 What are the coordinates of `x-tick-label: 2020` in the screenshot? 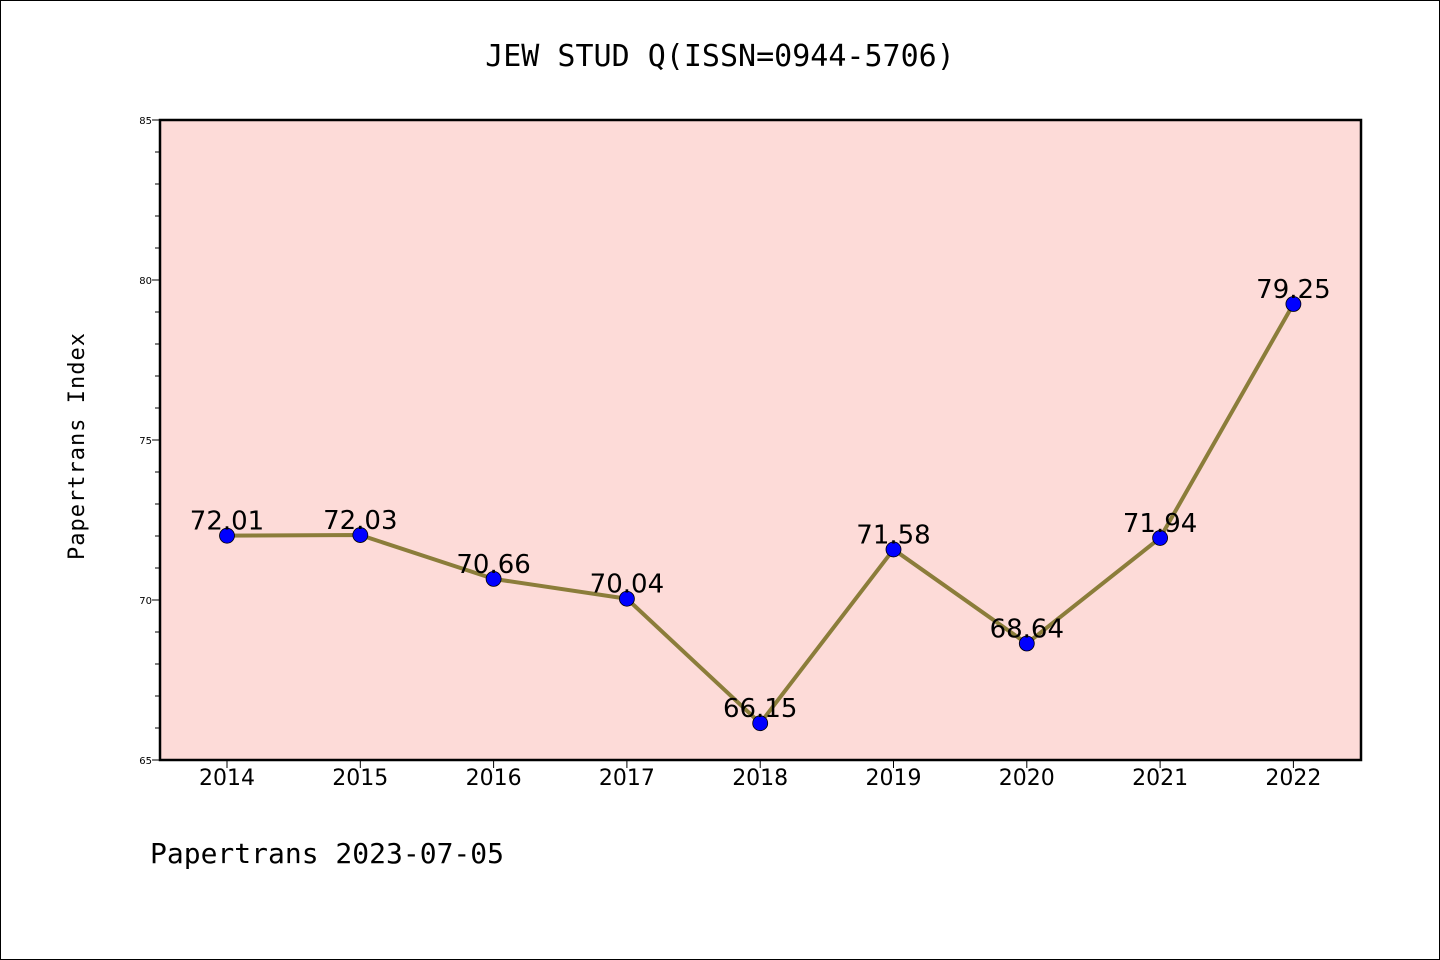 It's located at (1027, 778).